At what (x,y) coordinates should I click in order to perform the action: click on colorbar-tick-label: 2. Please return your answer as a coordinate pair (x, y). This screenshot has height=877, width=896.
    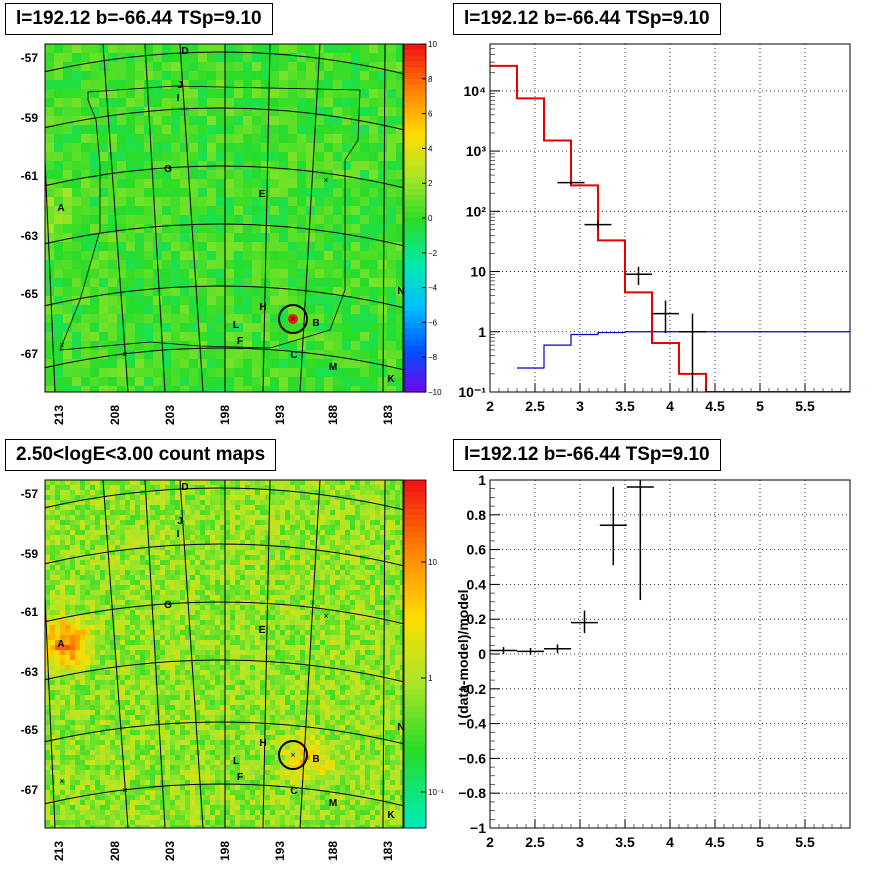
    Looking at the image, I should click on (430, 183).